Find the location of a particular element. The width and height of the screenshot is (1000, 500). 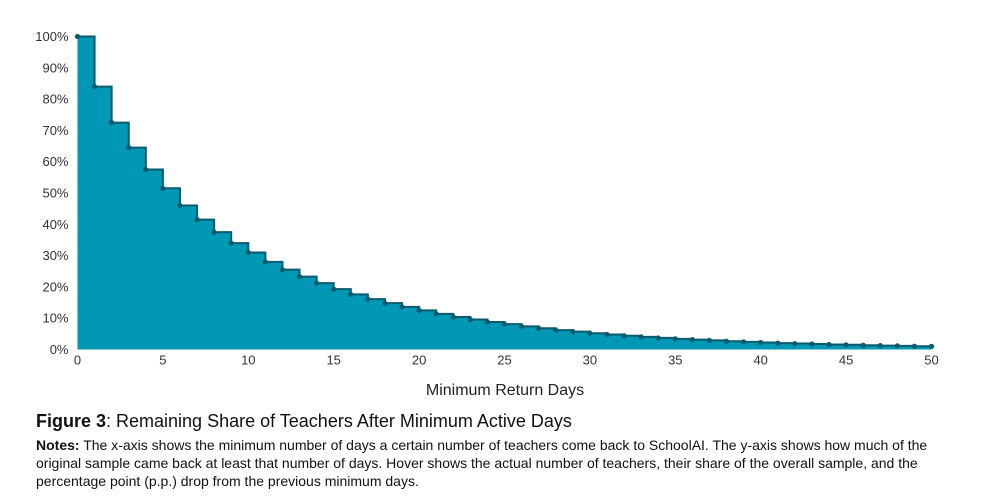

x-tick-label: 25 is located at coordinates (504, 360).